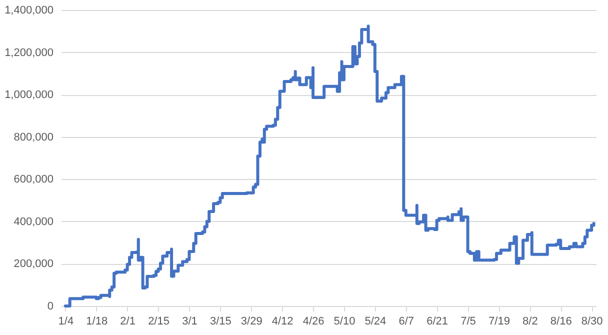 The width and height of the screenshot is (608, 335). Describe the element at coordinates (97, 322) in the screenshot. I see `x-tick-label: 1/18` at that location.